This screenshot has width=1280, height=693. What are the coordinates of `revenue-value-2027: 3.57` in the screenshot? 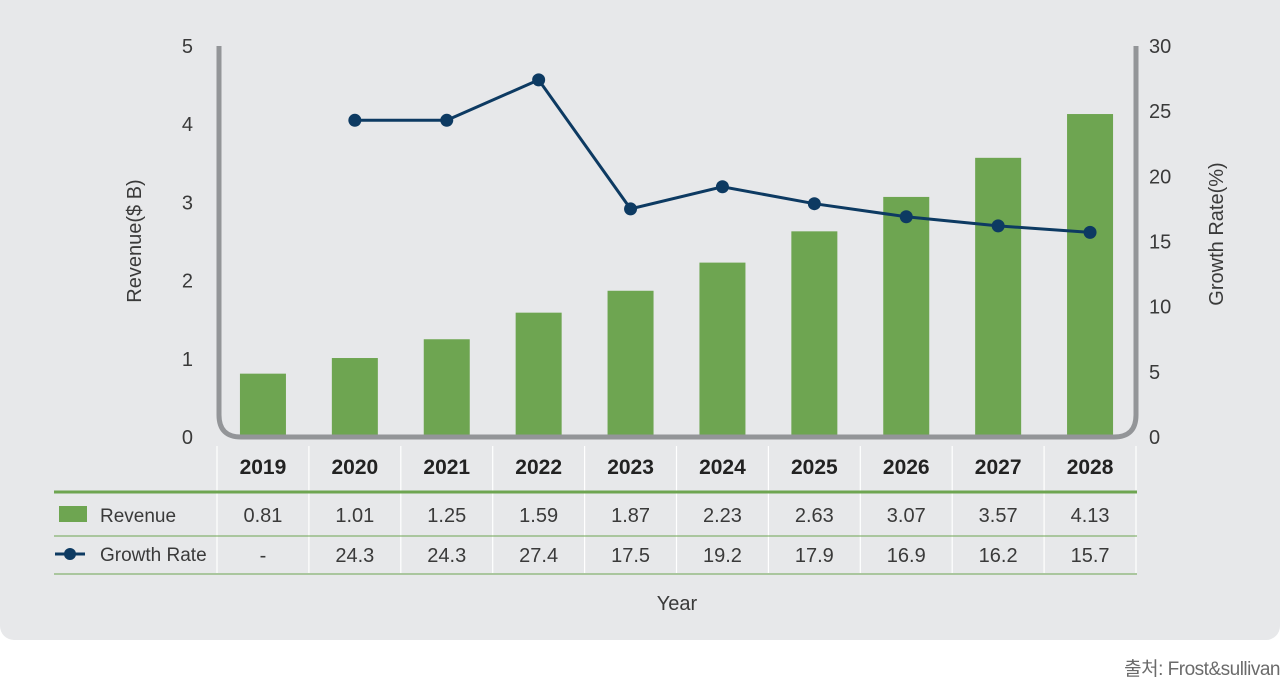 It's located at (998, 516).